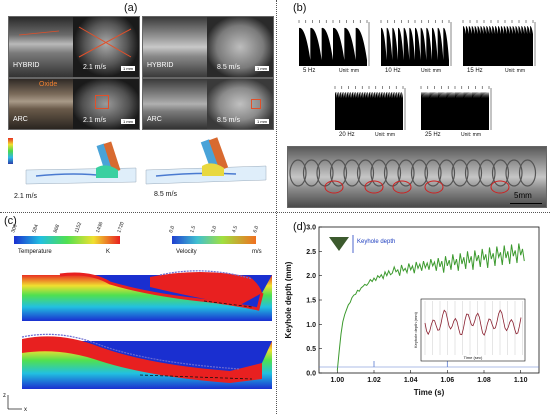 The image size is (550, 414). Describe the element at coordinates (121, 227) in the screenshot. I see `temperature-tick-label: 1720` at that location.